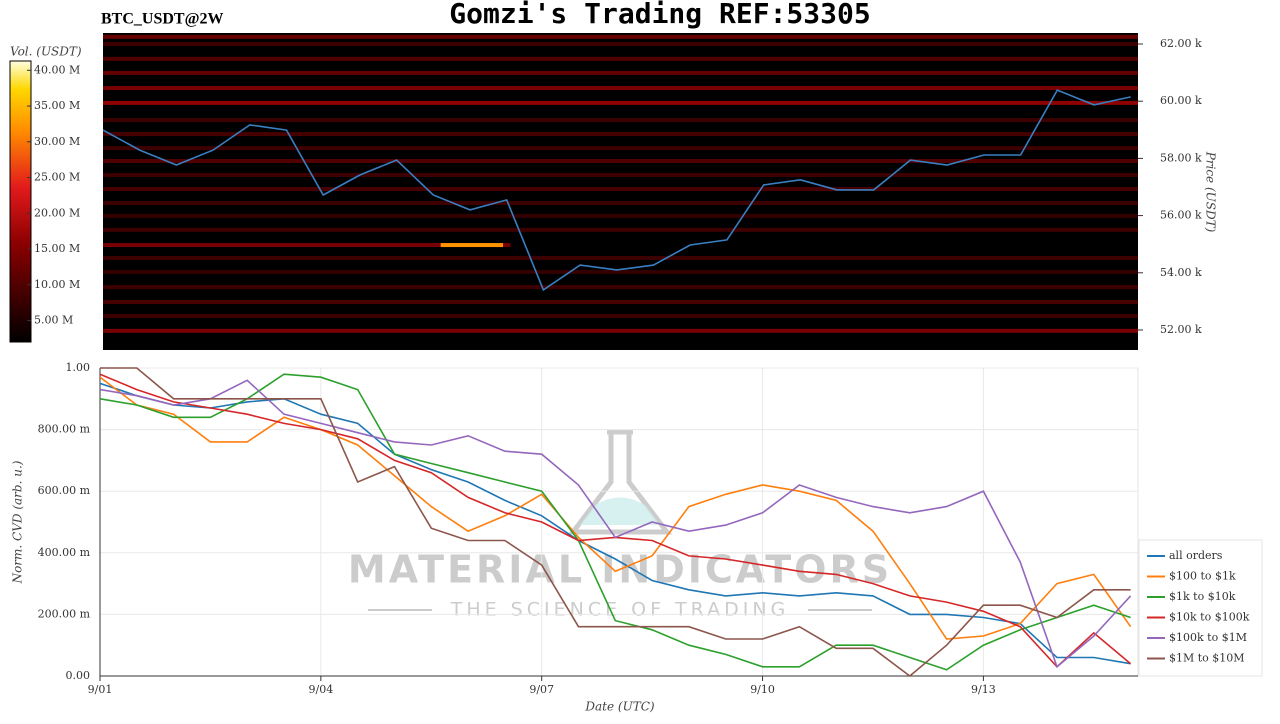 The width and height of the screenshot is (1280, 724). Describe the element at coordinates (983, 689) in the screenshot. I see `x-tick-label: 9/13` at that location.